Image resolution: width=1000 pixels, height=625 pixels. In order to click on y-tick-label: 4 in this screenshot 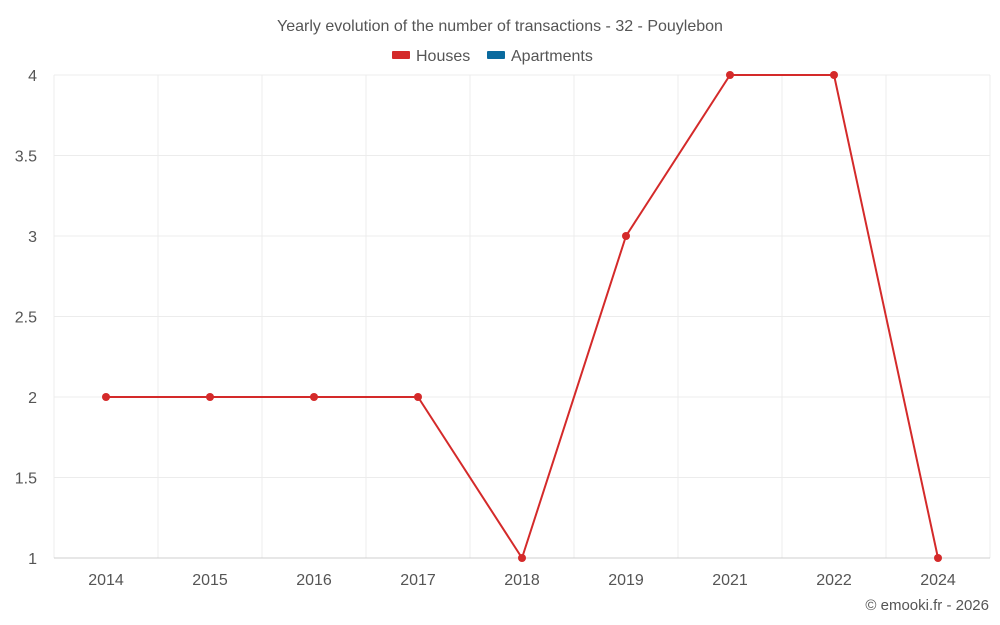, I will do `click(32, 76)`.